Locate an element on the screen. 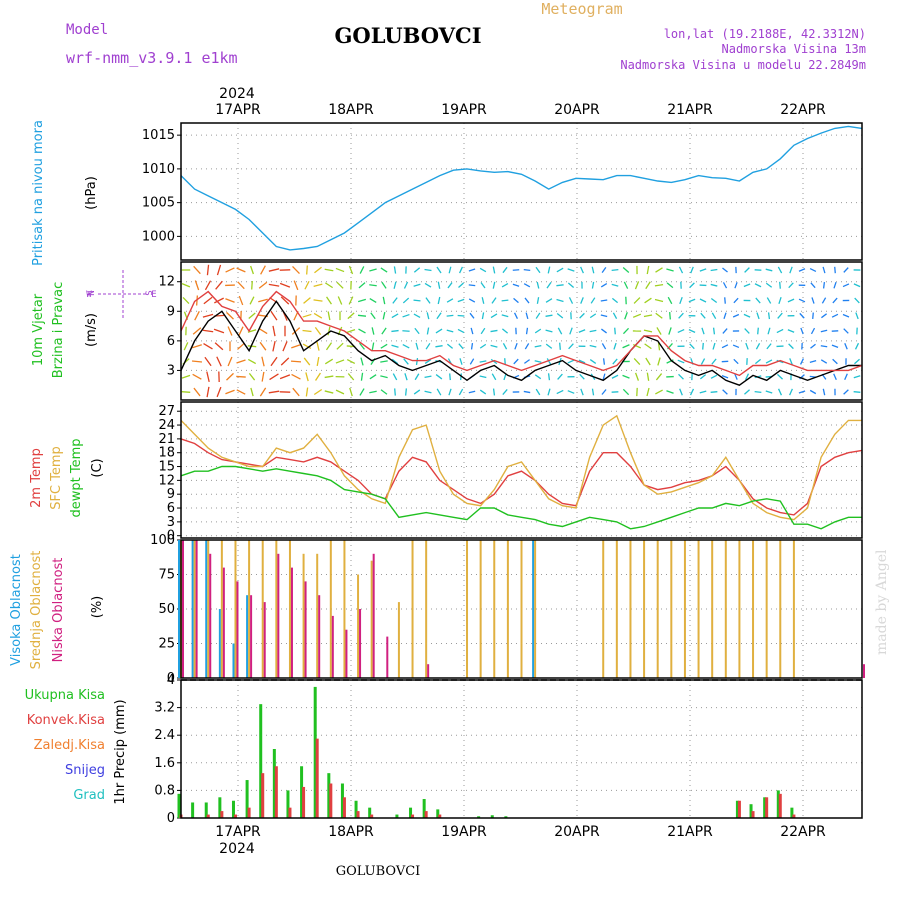  y-tick-label: 0 is located at coordinates (171, 678).